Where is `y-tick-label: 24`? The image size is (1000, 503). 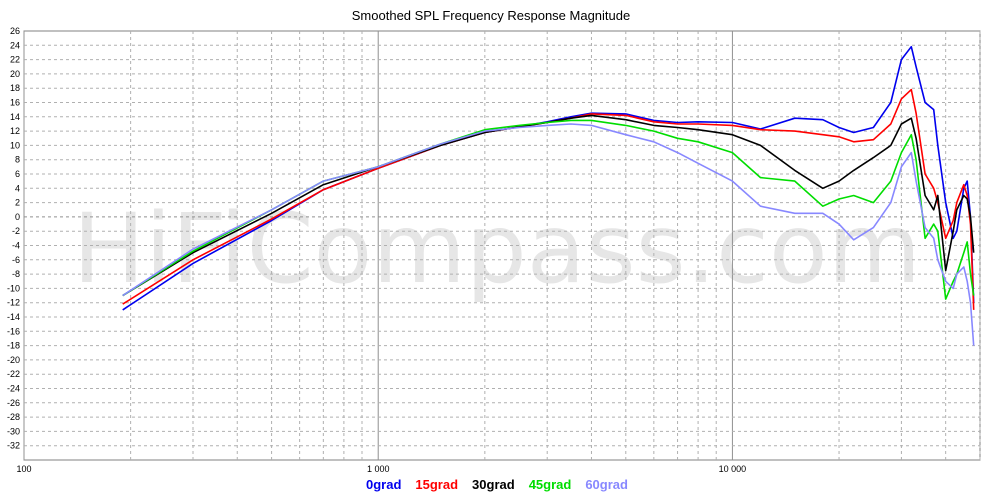
y-tick-label: 24 is located at coordinates (15, 45).